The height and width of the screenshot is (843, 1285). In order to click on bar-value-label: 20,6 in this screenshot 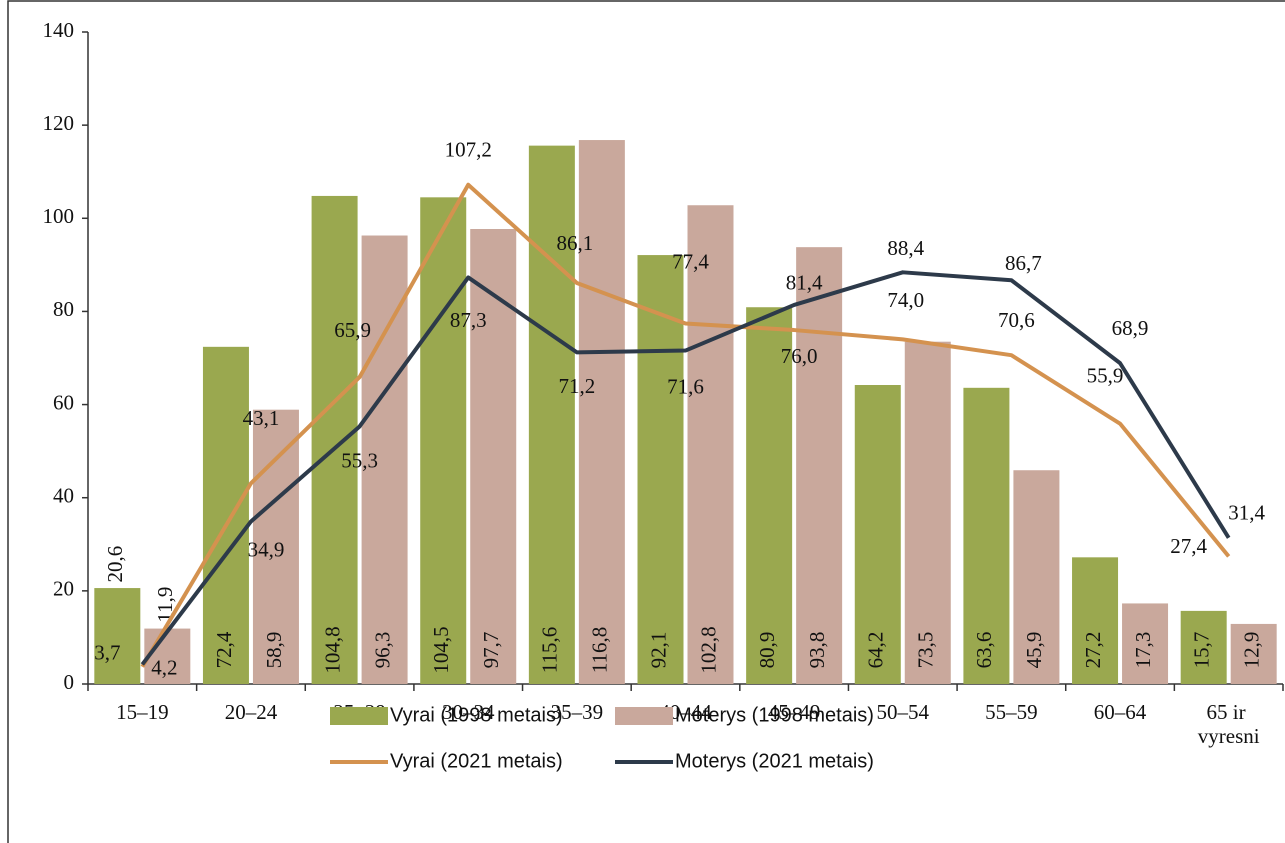, I will do `click(115, 564)`.